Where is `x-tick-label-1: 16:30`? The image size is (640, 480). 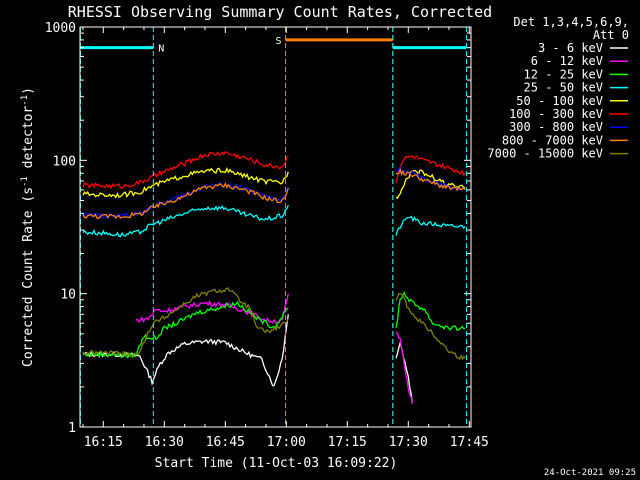 x-tick-label-1: 16:30 is located at coordinates (164, 442).